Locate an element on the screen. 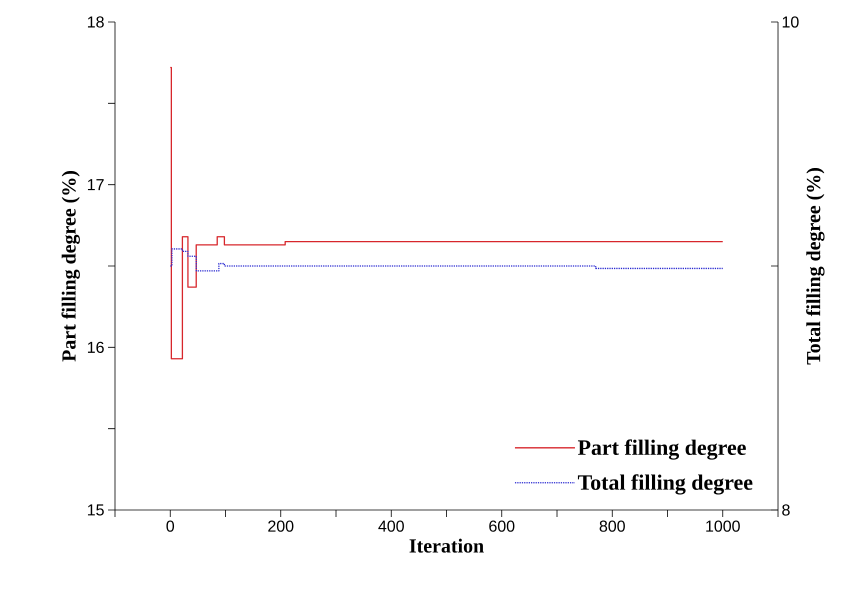 This screenshot has width=859, height=592. legend-label: Total filling degree is located at coordinates (665, 484).